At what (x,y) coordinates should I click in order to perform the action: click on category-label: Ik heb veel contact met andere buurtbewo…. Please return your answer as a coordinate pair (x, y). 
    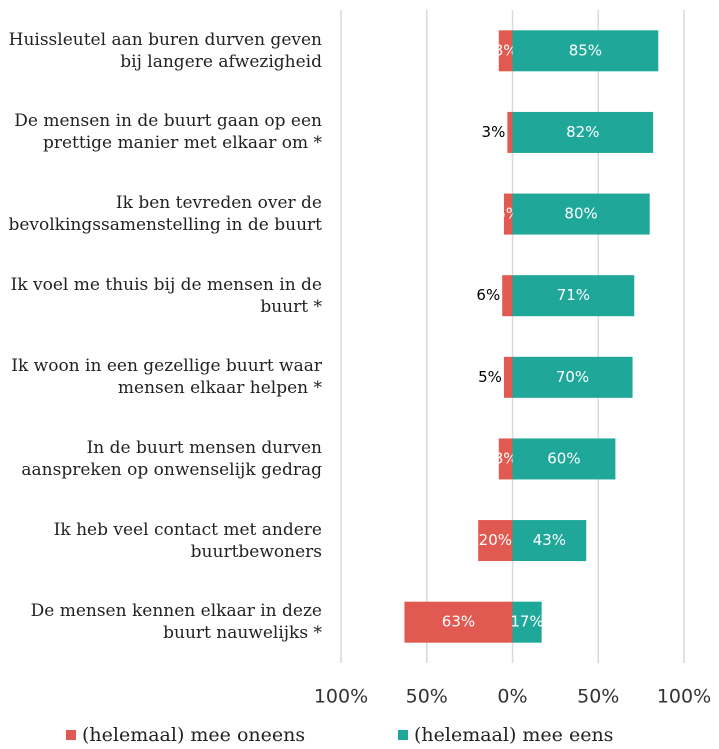
    Looking at the image, I should click on (187, 540).